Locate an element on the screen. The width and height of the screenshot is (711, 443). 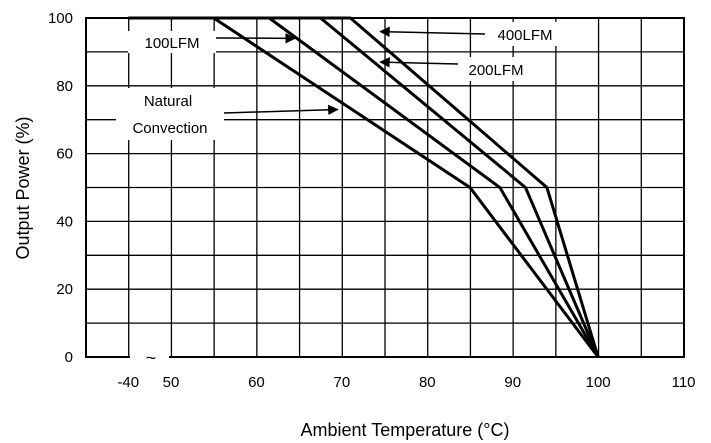
x-tick-label: 70 is located at coordinates (342, 382).